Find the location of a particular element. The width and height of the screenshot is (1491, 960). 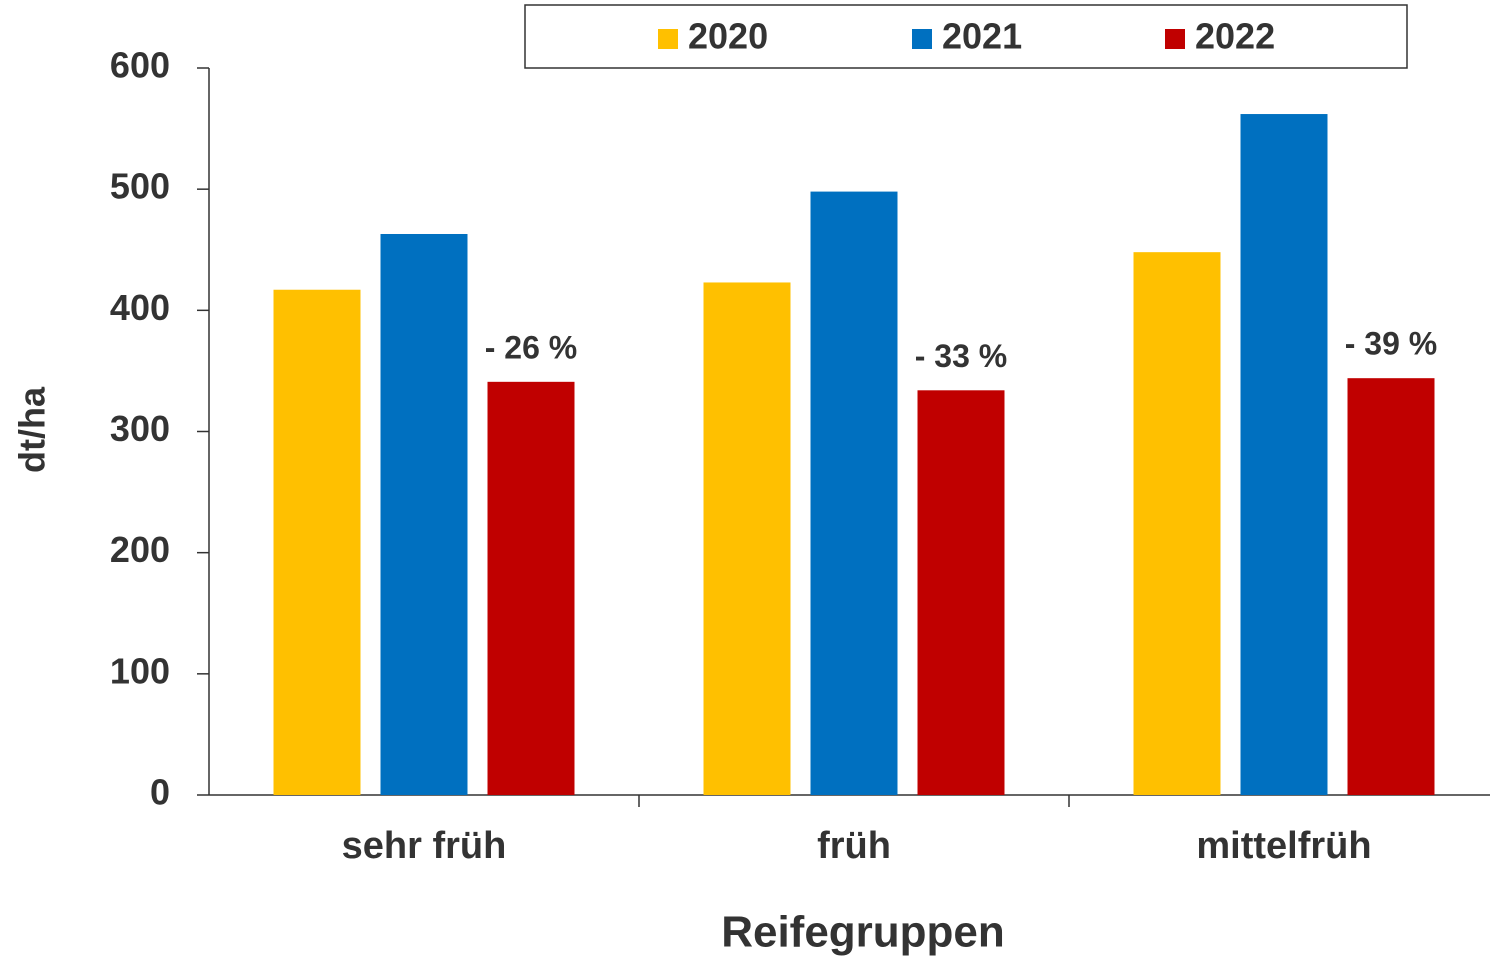

annotation: - 26 % is located at coordinates (531, 347).